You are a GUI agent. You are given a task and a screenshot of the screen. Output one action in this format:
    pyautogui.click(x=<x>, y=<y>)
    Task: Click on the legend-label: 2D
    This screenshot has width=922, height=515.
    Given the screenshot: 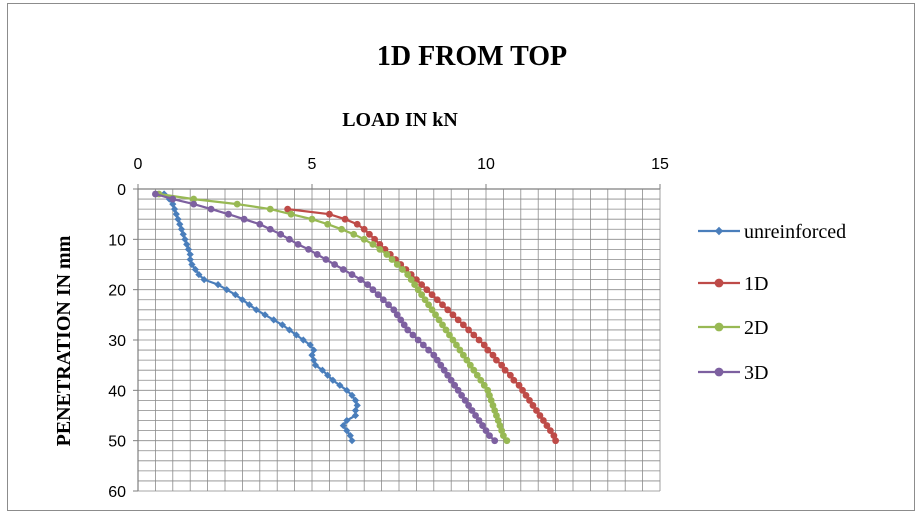 What is the action you would take?
    pyautogui.click(x=756, y=328)
    